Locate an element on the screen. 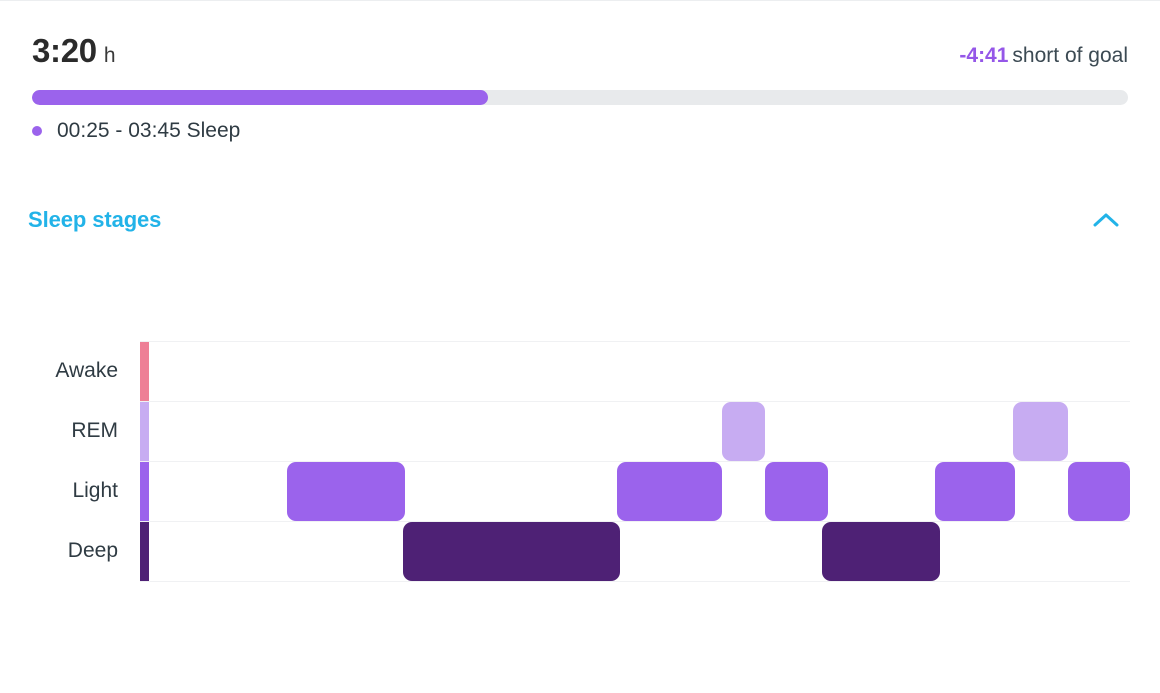 The width and height of the screenshot is (1160, 693). stage-strip-light is located at coordinates (144, 491).